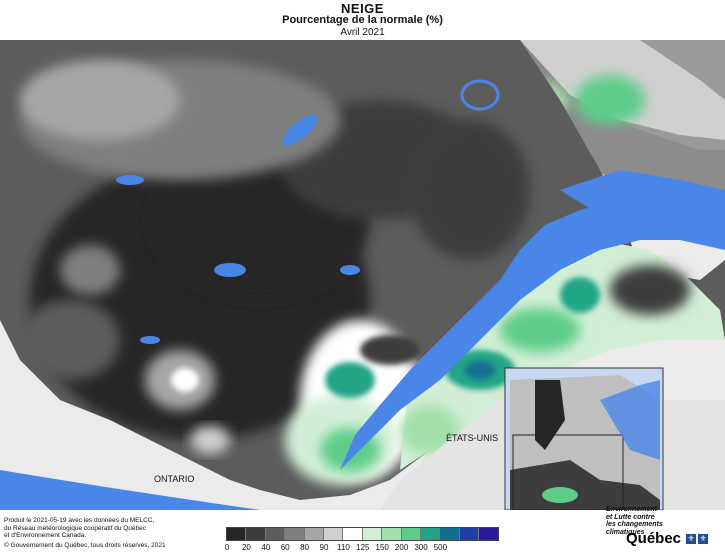  What do you see at coordinates (227, 547) in the screenshot?
I see `legend-tick-label: 0` at bounding box center [227, 547].